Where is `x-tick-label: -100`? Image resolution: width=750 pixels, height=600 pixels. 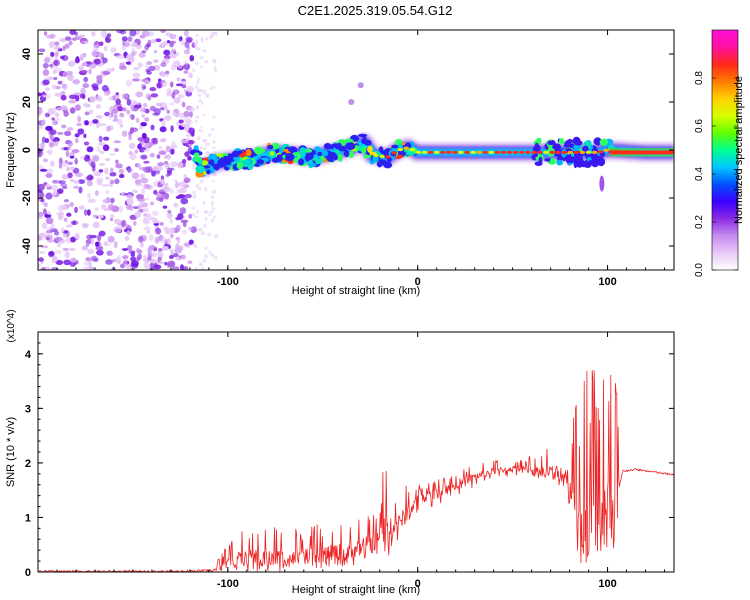 x-tick-label: -100 is located at coordinates (228, 282).